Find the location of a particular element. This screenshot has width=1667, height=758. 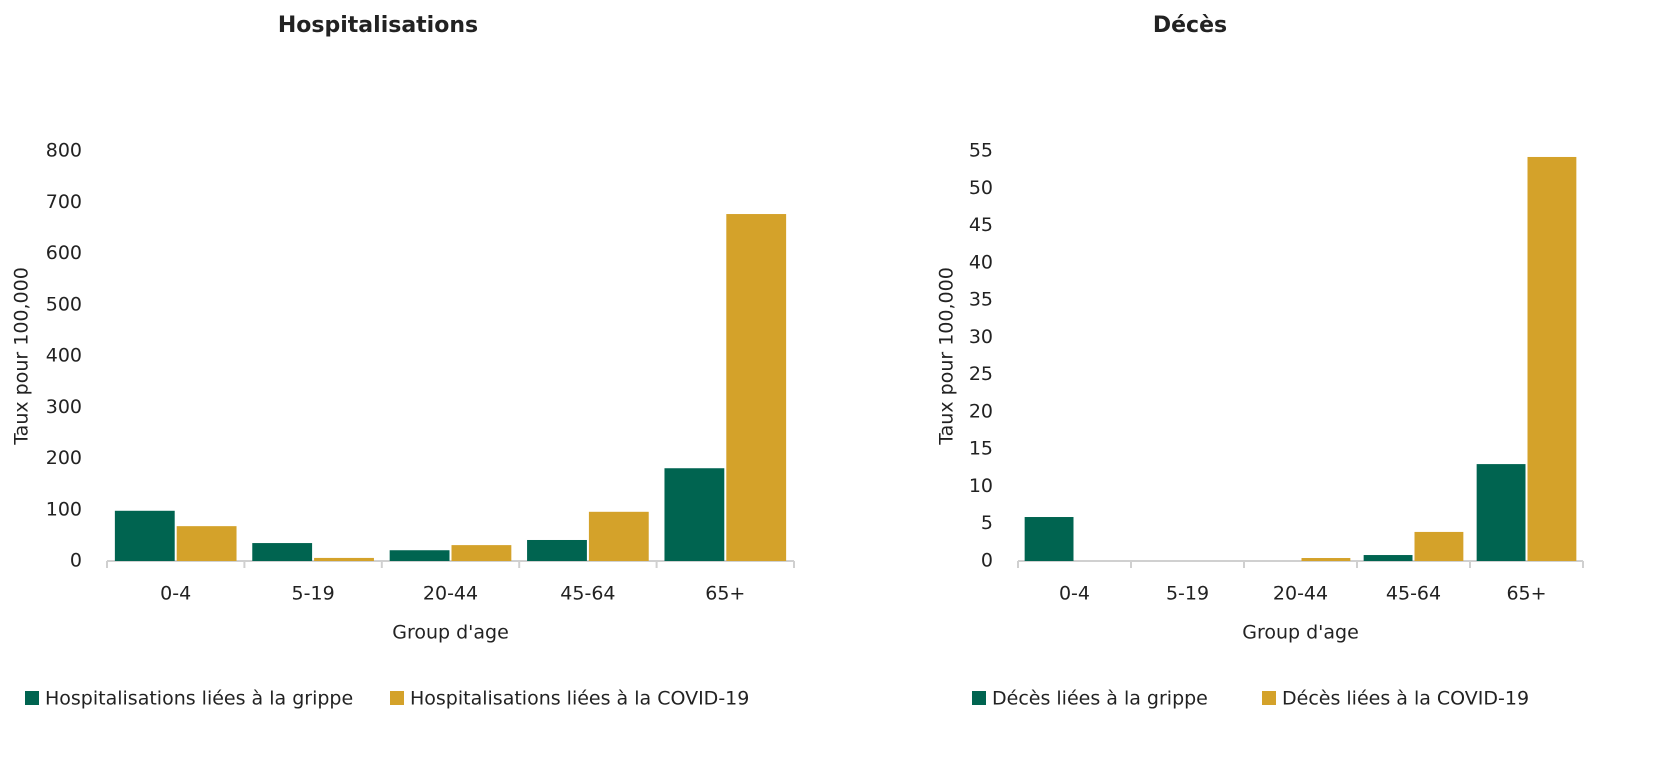

y-tick-label: 100 is located at coordinates (64, 509).